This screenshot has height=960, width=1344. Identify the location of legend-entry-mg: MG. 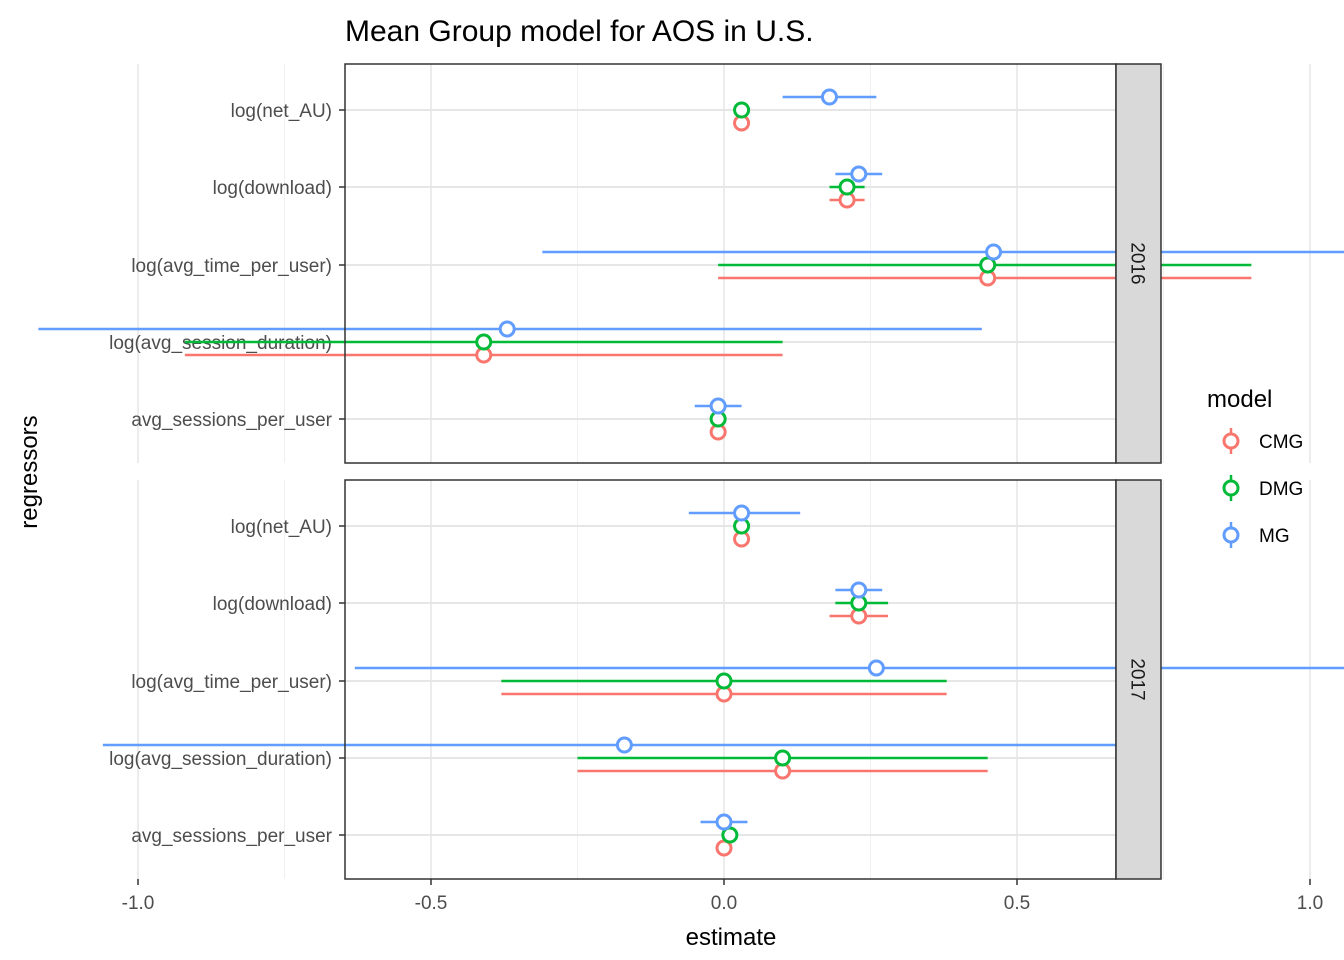
(1256, 535).